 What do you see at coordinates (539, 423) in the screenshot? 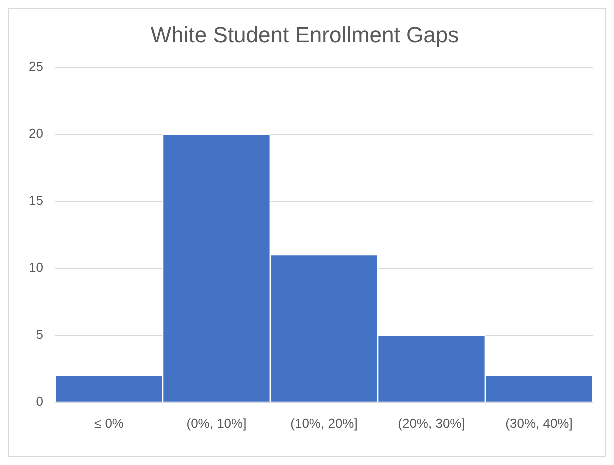
I see `x-tick-label: (30%, 40%]` at bounding box center [539, 423].